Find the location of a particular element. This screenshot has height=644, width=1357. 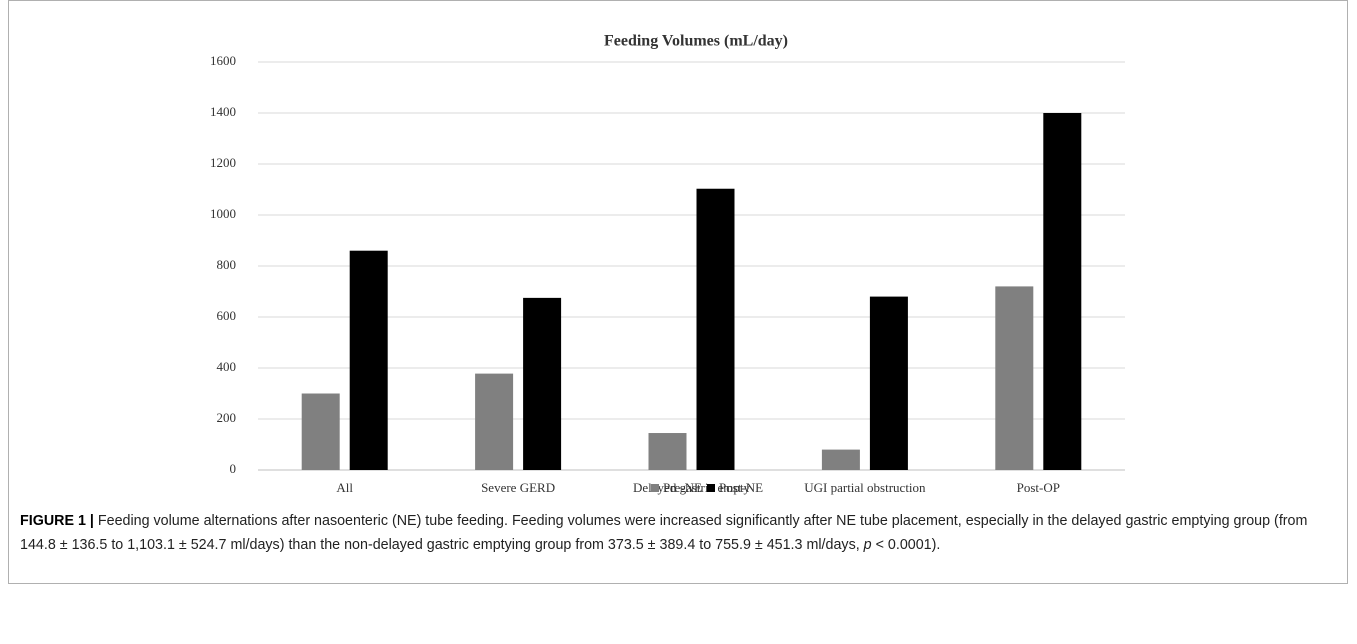

y-tick-label: 400 is located at coordinates (227, 366).